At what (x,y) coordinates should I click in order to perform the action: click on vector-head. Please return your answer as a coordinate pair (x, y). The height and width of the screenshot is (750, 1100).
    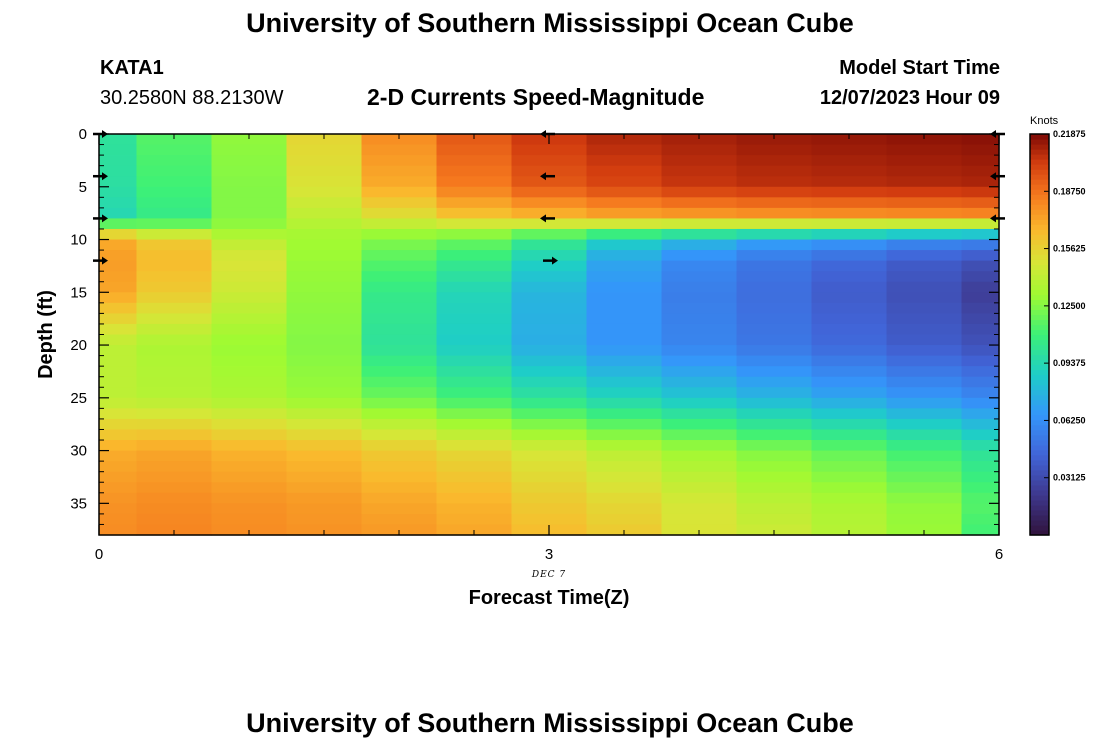
    Looking at the image, I should click on (105, 218).